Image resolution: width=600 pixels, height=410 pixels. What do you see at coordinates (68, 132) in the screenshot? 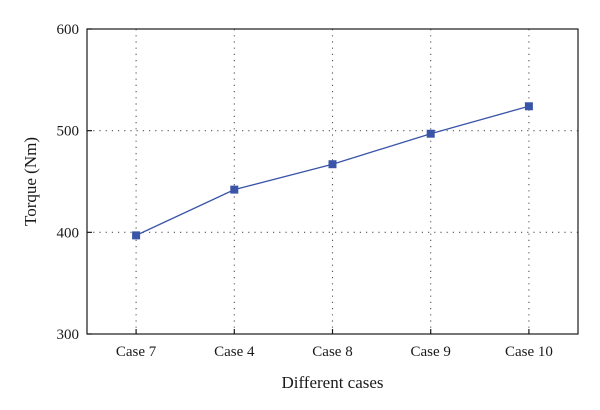
I see `y-tick-label: 500` at bounding box center [68, 132].